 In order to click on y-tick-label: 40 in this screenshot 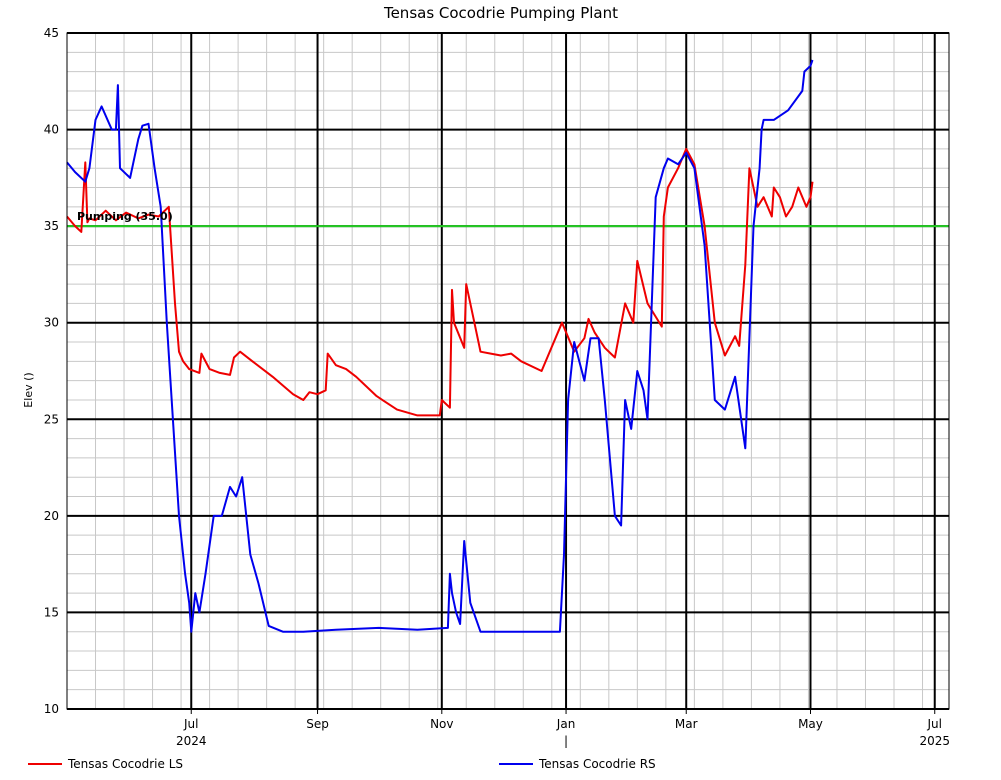, I will do `click(51, 130)`.